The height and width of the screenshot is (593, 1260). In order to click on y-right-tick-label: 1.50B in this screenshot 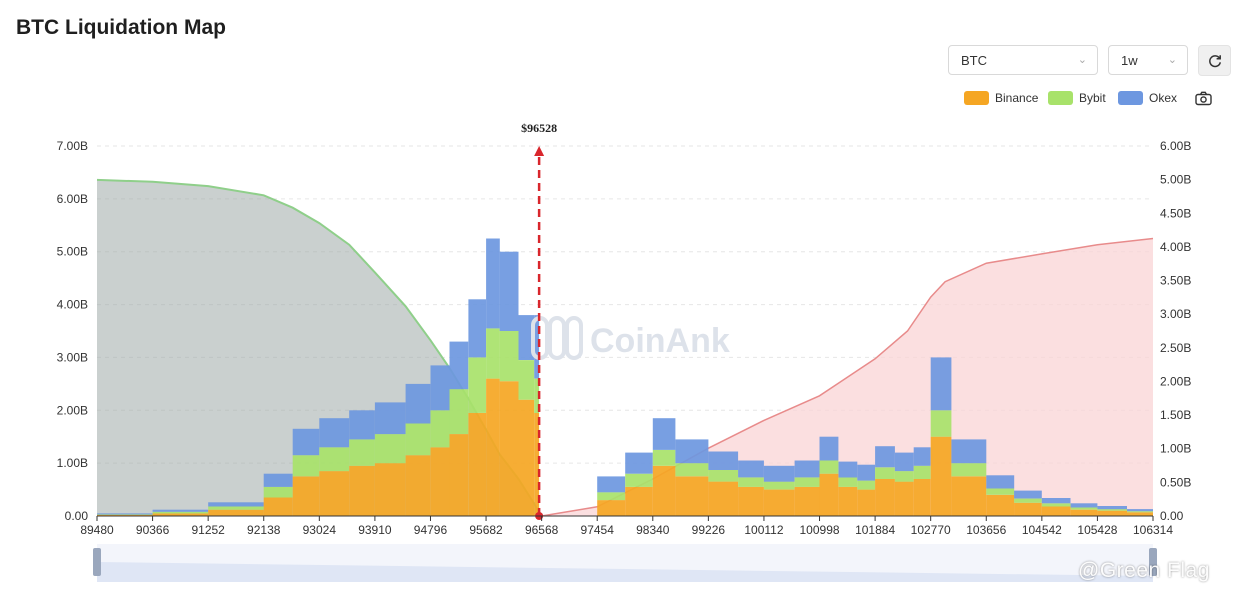, I will do `click(1175, 415)`.